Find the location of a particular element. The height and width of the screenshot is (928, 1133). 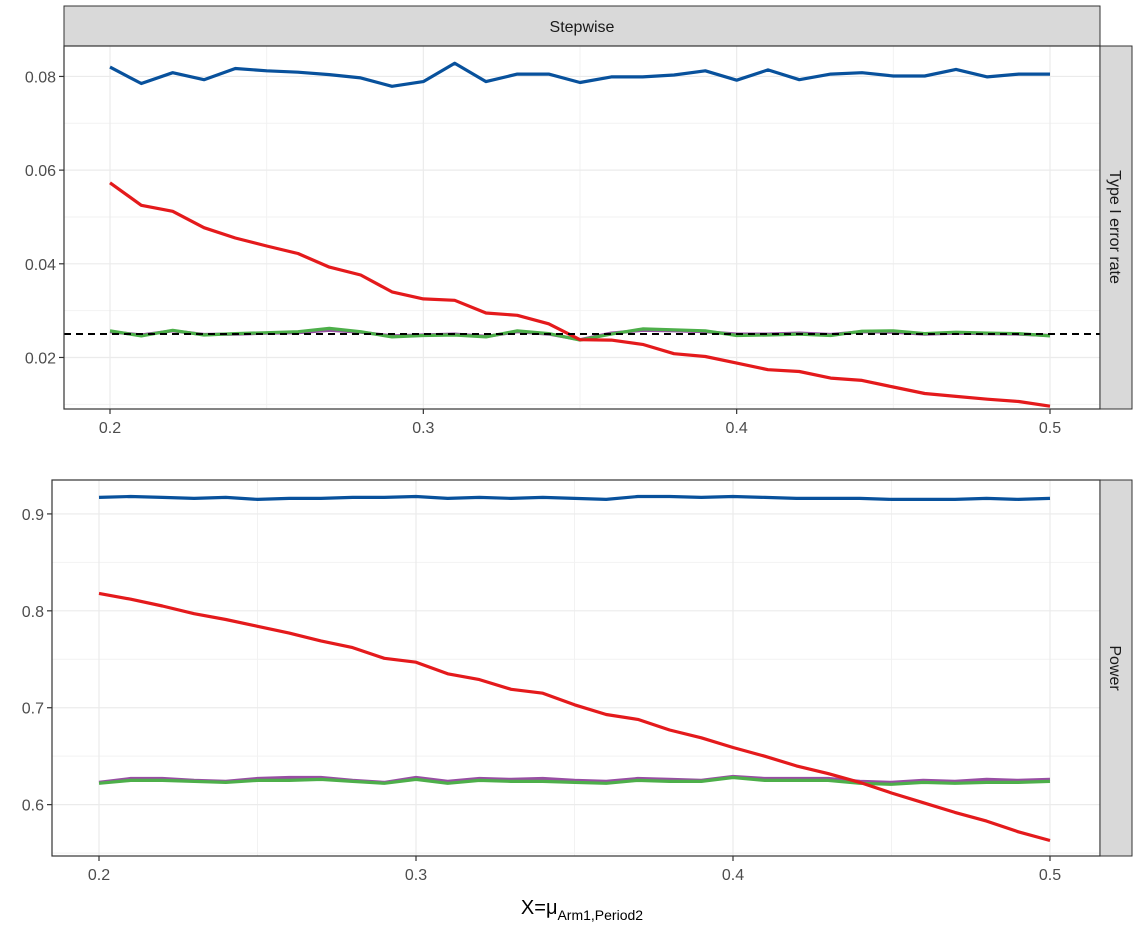

strip-right-top-label: Type I error rate is located at coordinates (1114, 227).